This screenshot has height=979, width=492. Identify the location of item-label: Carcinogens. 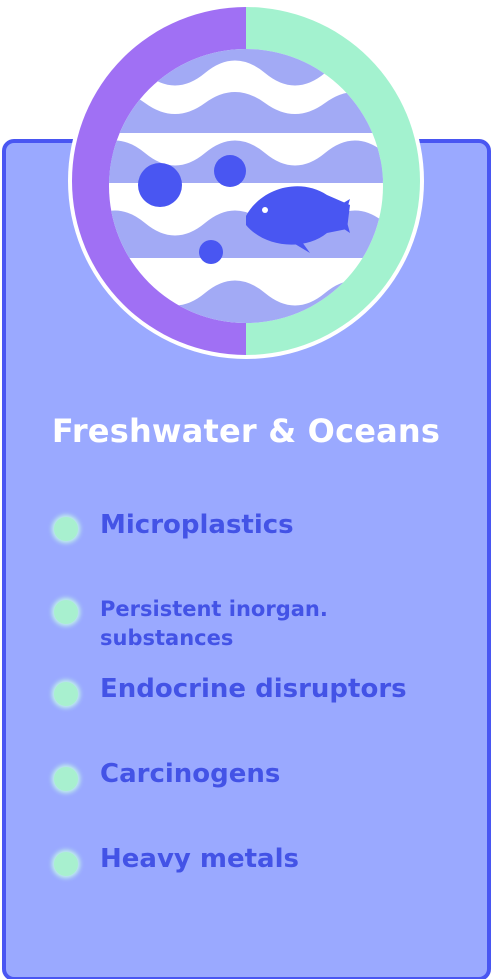
(190, 774).